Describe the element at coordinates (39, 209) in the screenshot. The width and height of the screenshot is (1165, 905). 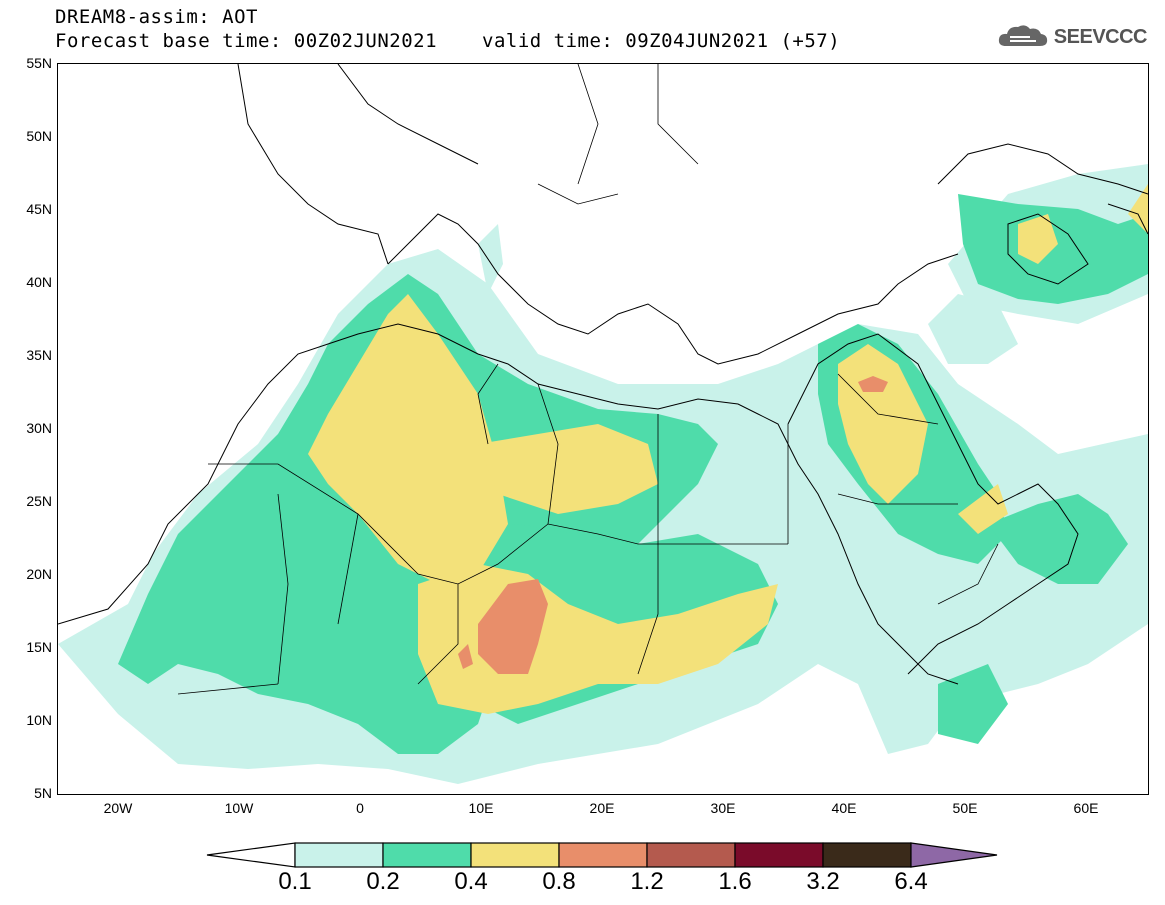
I see `lat-label: 45N` at that location.